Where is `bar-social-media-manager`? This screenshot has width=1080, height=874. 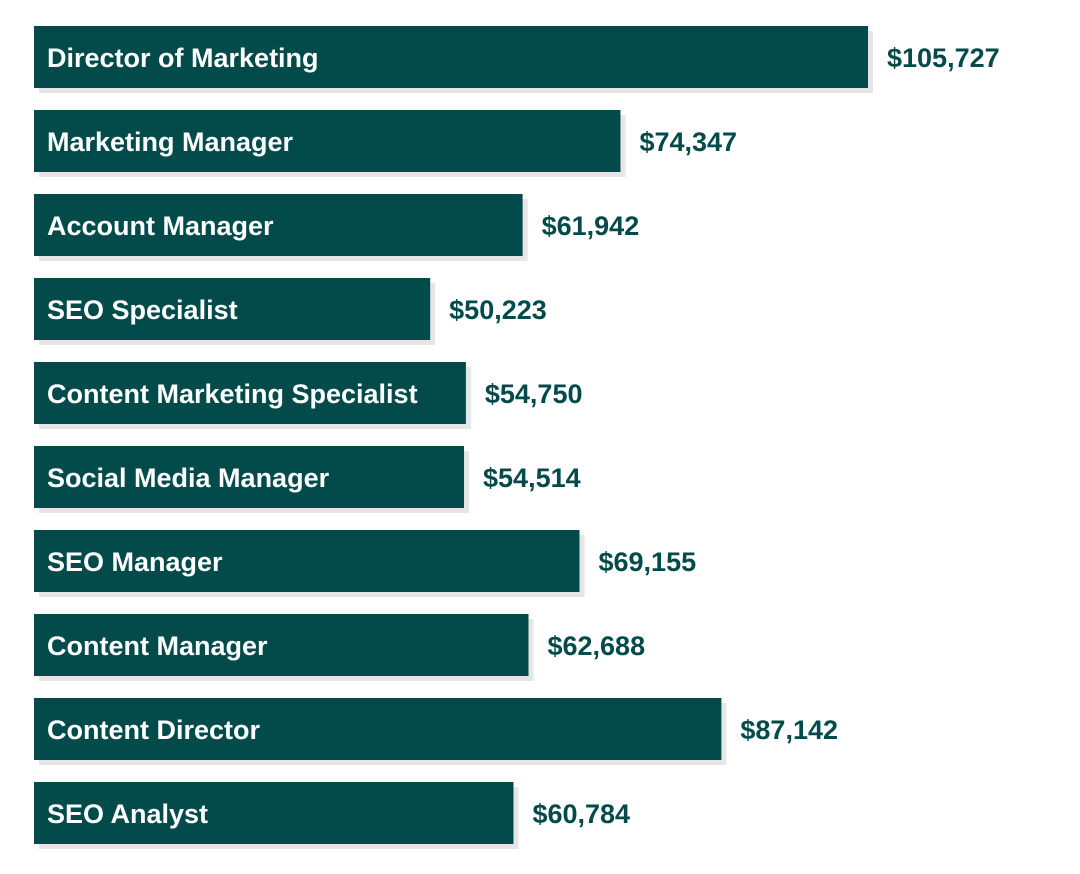
bar-social-media-manager is located at coordinates (249, 477).